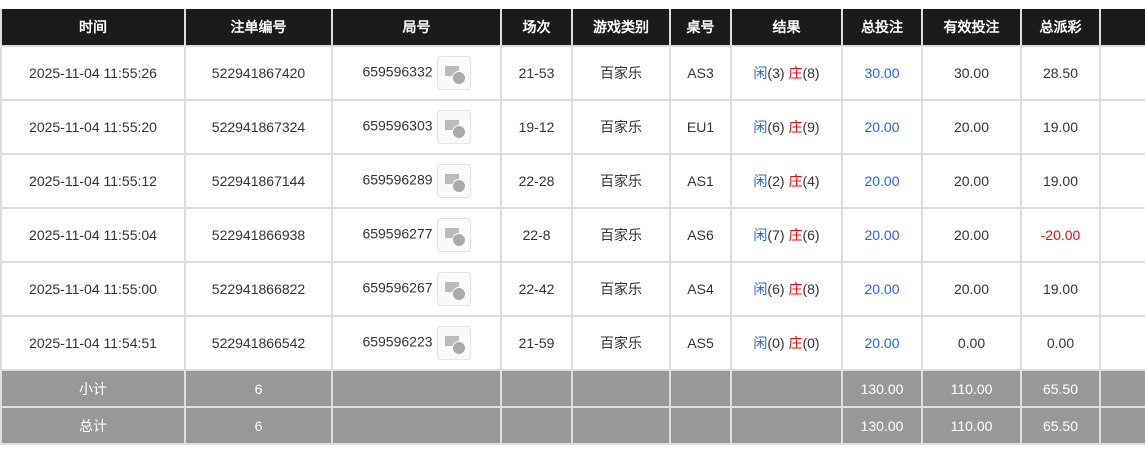 The height and width of the screenshot is (463, 1145). I want to click on time-cell: 2025-11-04 11:55:04, so click(93, 235).